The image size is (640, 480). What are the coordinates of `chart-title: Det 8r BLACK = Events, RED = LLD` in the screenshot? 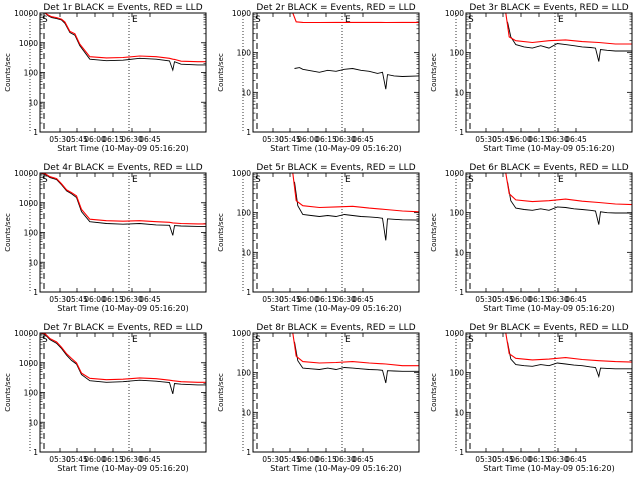 It's located at (335, 328).